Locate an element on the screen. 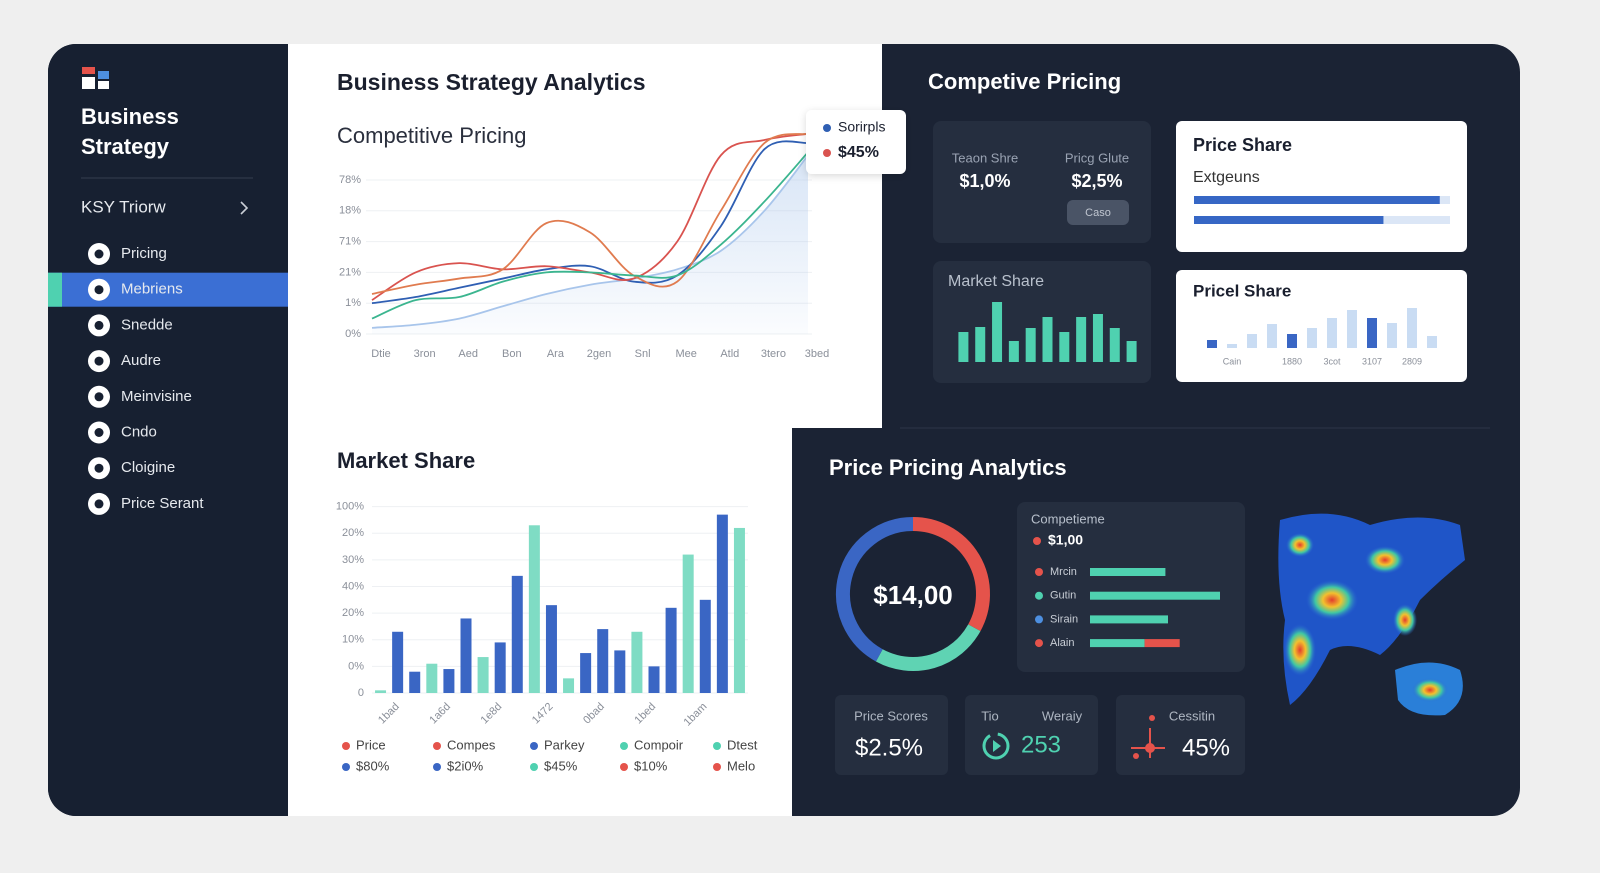 Image resolution: width=1600 pixels, height=873 pixels. legend-label: Compoir is located at coordinates (659, 744).